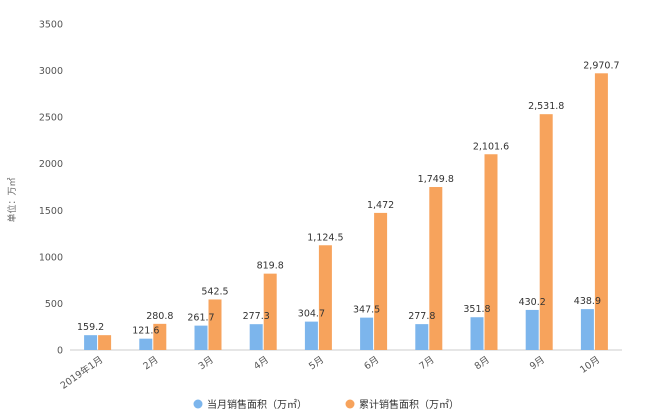 This screenshot has width=650, height=420. Describe the element at coordinates (145, 331) in the screenshot. I see `data-label: 121.6` at that location.